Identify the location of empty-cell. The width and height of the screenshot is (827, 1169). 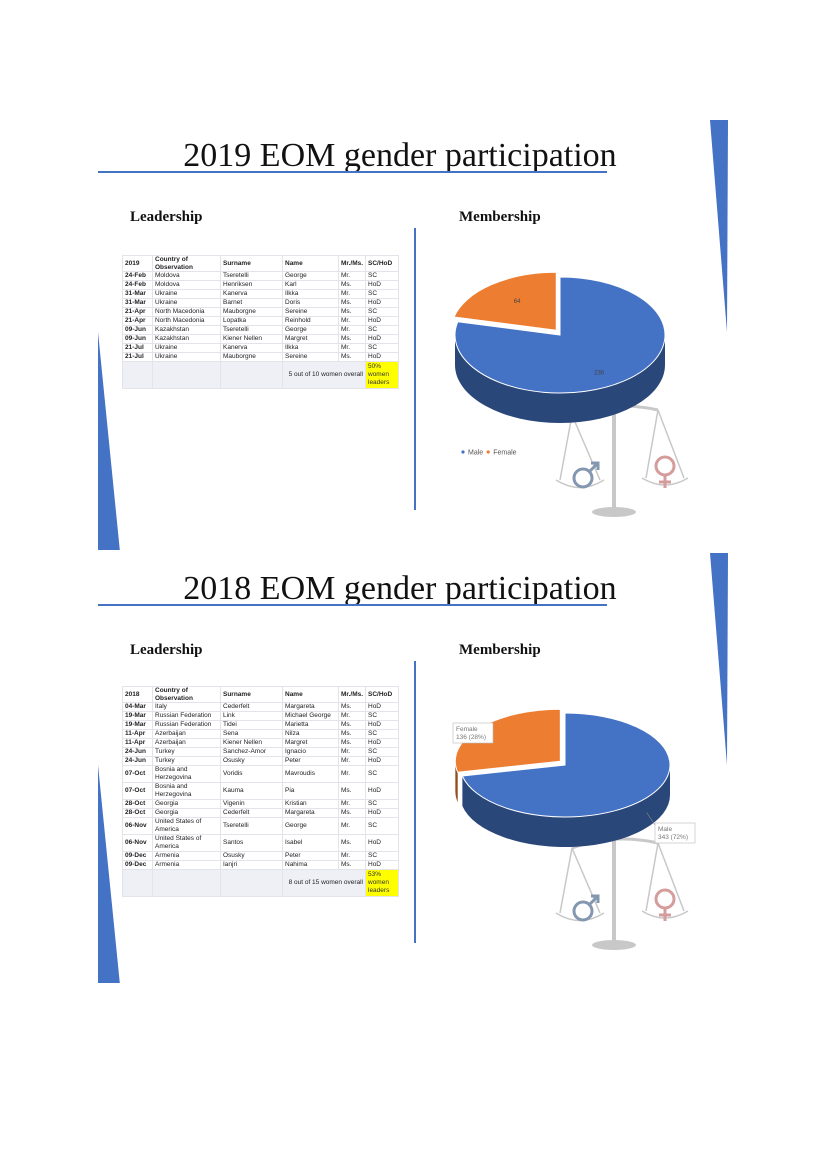
(251, 375).